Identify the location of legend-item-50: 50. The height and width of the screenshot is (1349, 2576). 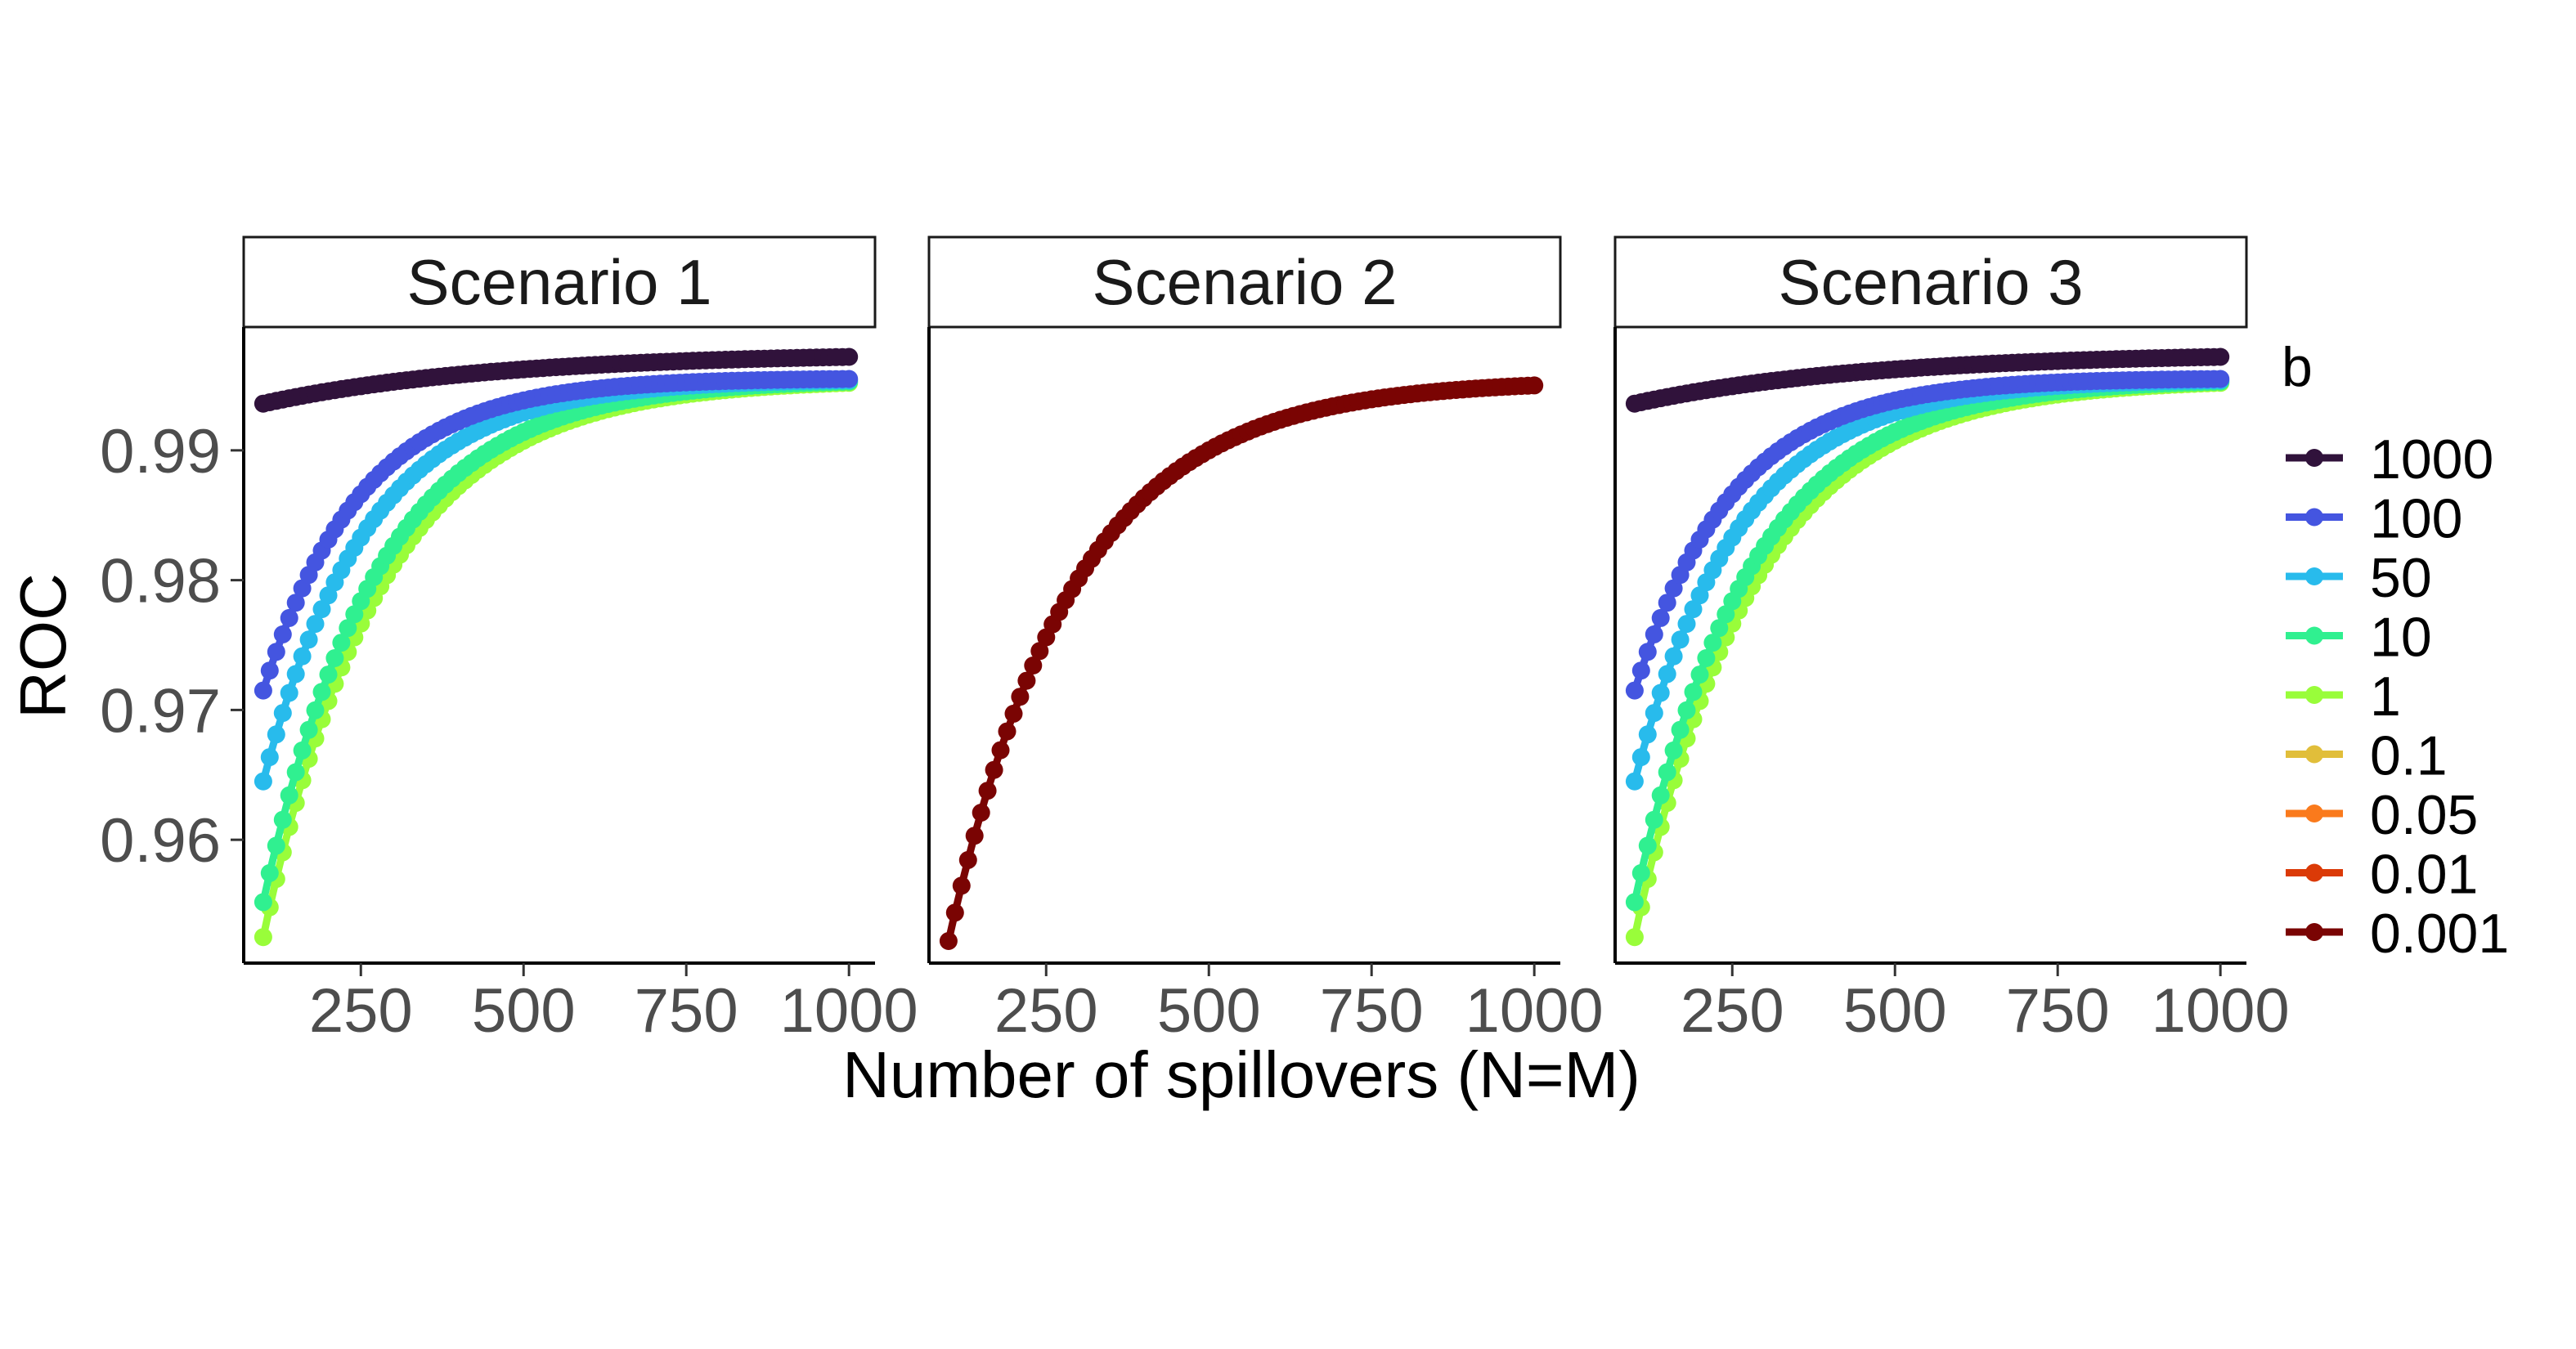
(2359, 578).